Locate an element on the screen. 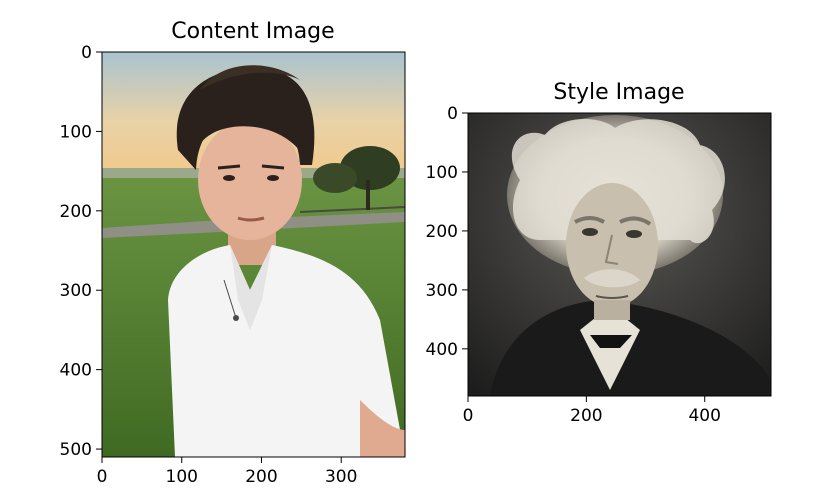  style-image-ytick-label: 300 is located at coordinates (442, 291).